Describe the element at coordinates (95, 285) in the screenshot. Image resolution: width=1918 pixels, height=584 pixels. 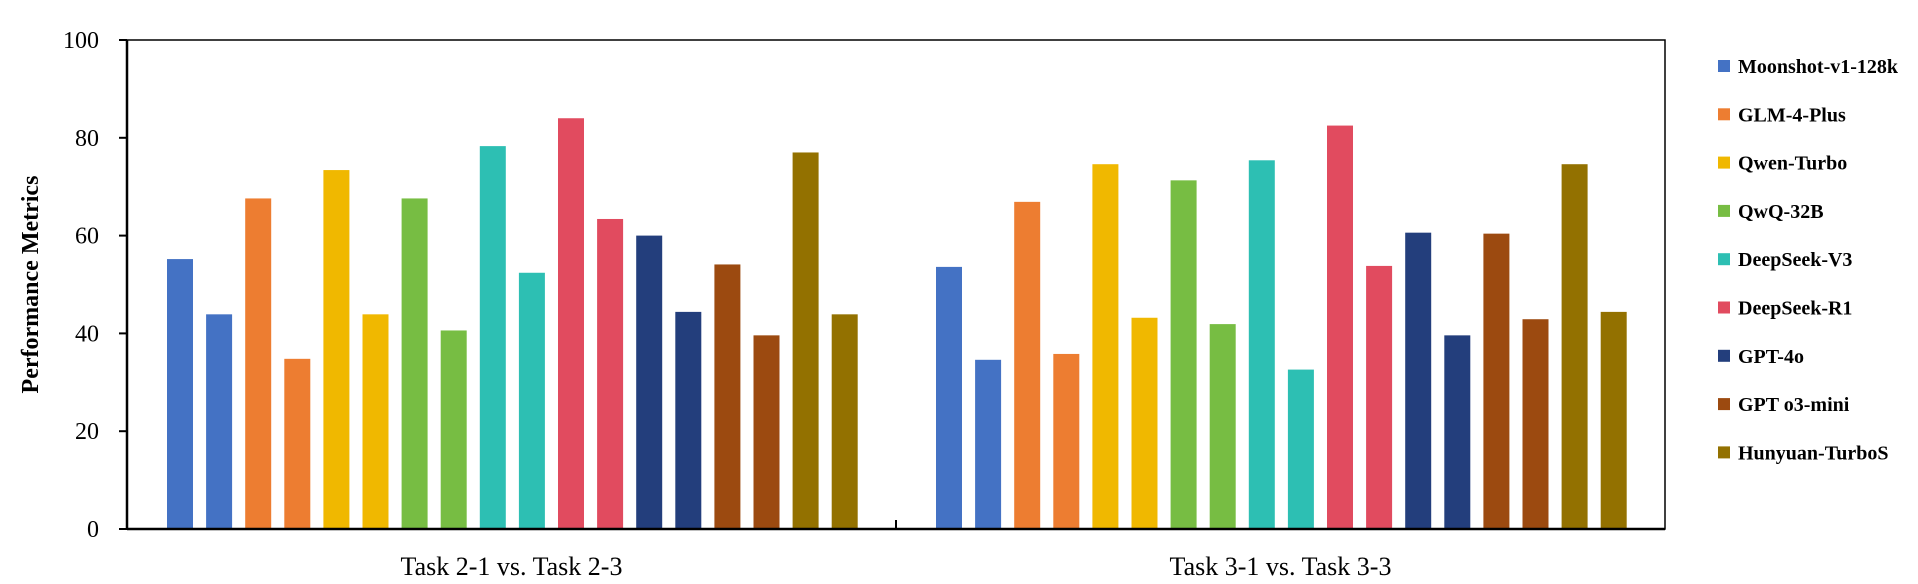
I see `y-axis-ticks: 0 20 40 60 80 100` at that location.